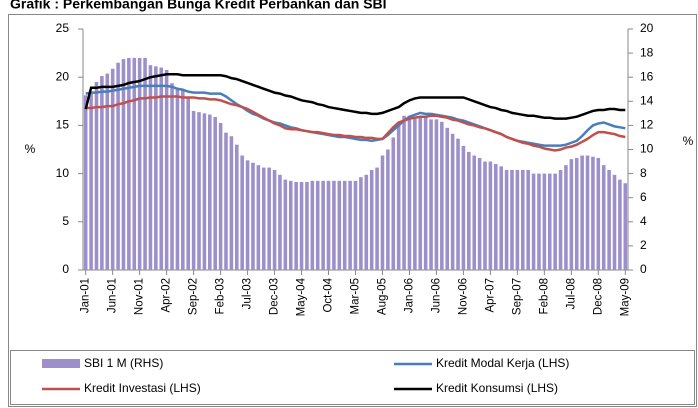 The image size is (698, 408). I want to click on legend-swatch, so click(61, 363).